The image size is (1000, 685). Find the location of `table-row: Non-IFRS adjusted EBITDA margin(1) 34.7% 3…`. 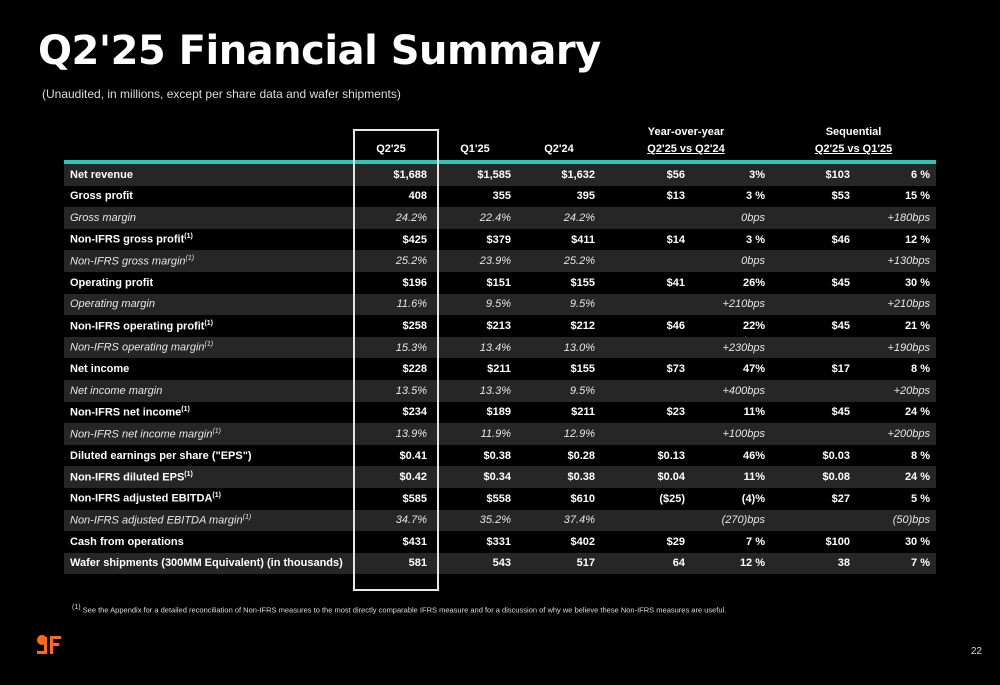

table-row: Non-IFRS adjusted EBITDA margin(1) 34.7% 3… is located at coordinates (500, 520).